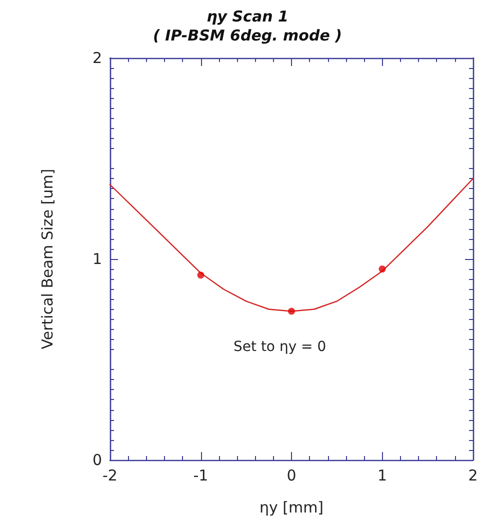 The height and width of the screenshot is (530, 495). I want to click on x-tick-label: 2, so click(473, 475).